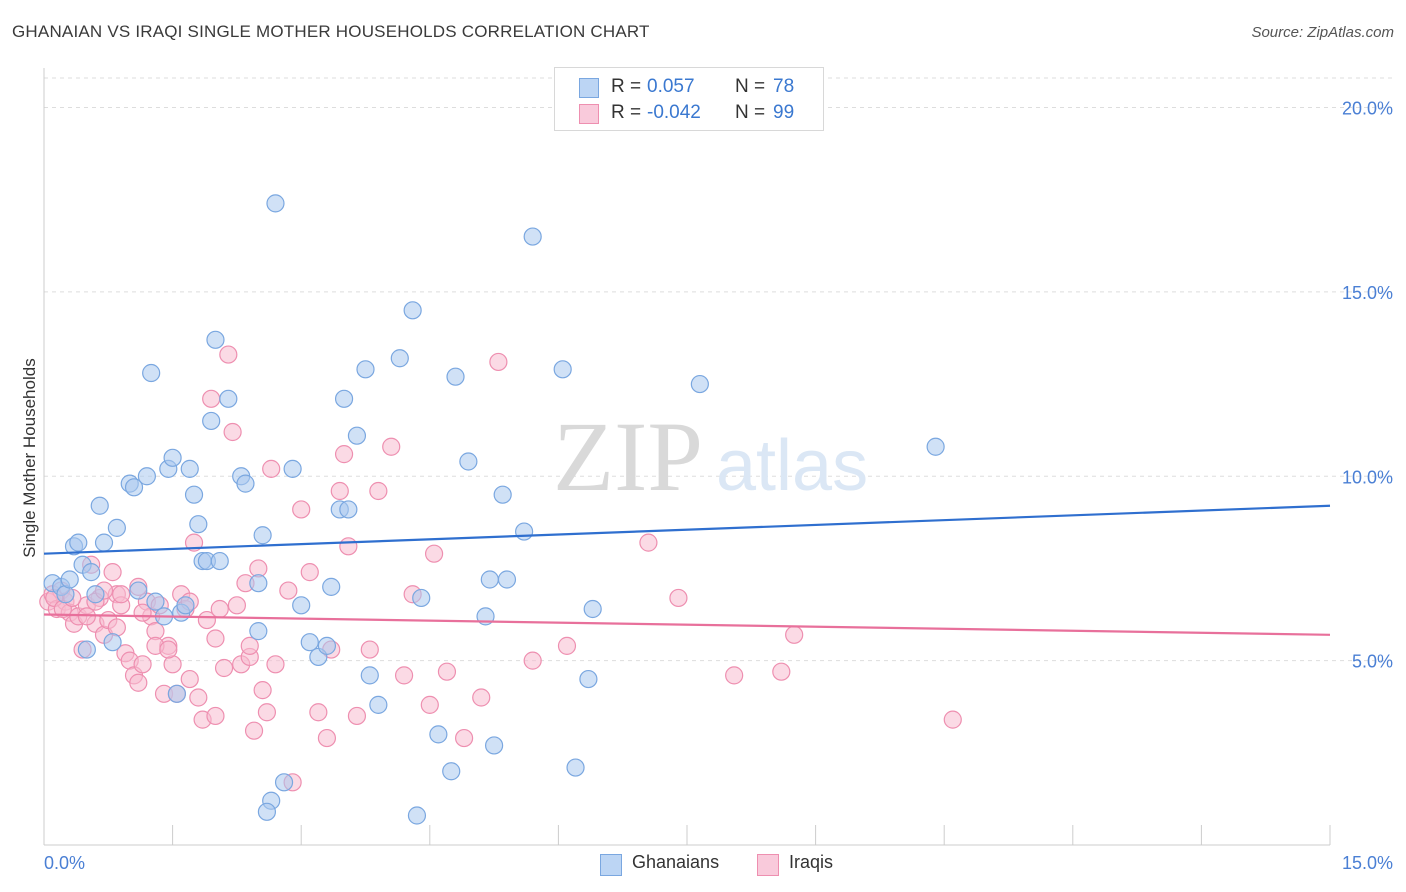  What do you see at coordinates (710, 456) in the screenshot?
I see `watermark: ZIP atlas` at bounding box center [710, 456].